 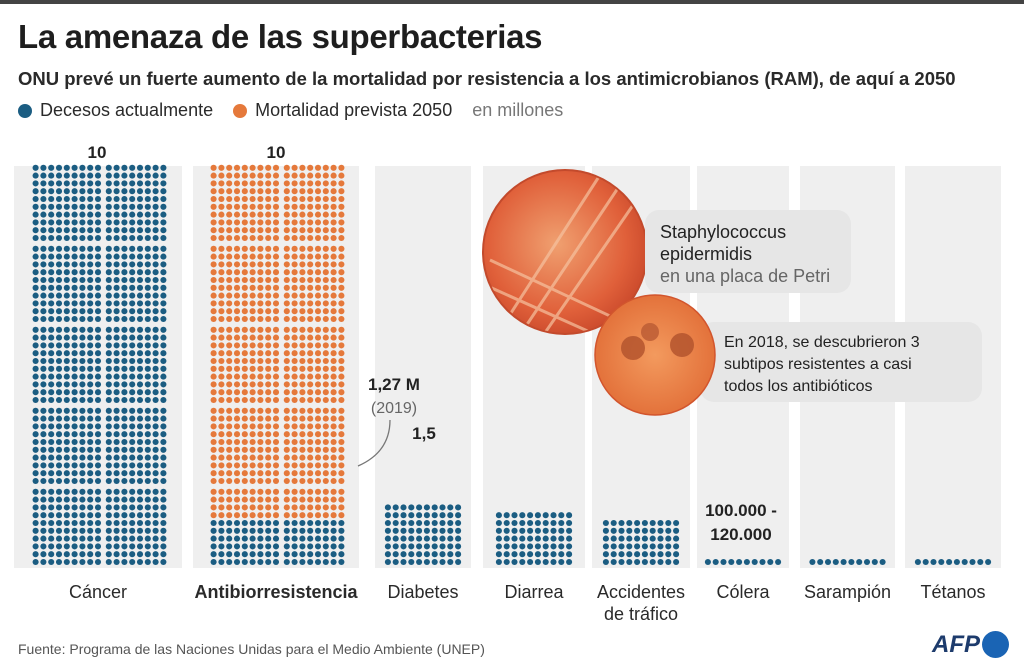 What do you see at coordinates (605, 562) in the screenshot?
I see `dot-current-accidentes-de-trafico` at bounding box center [605, 562].